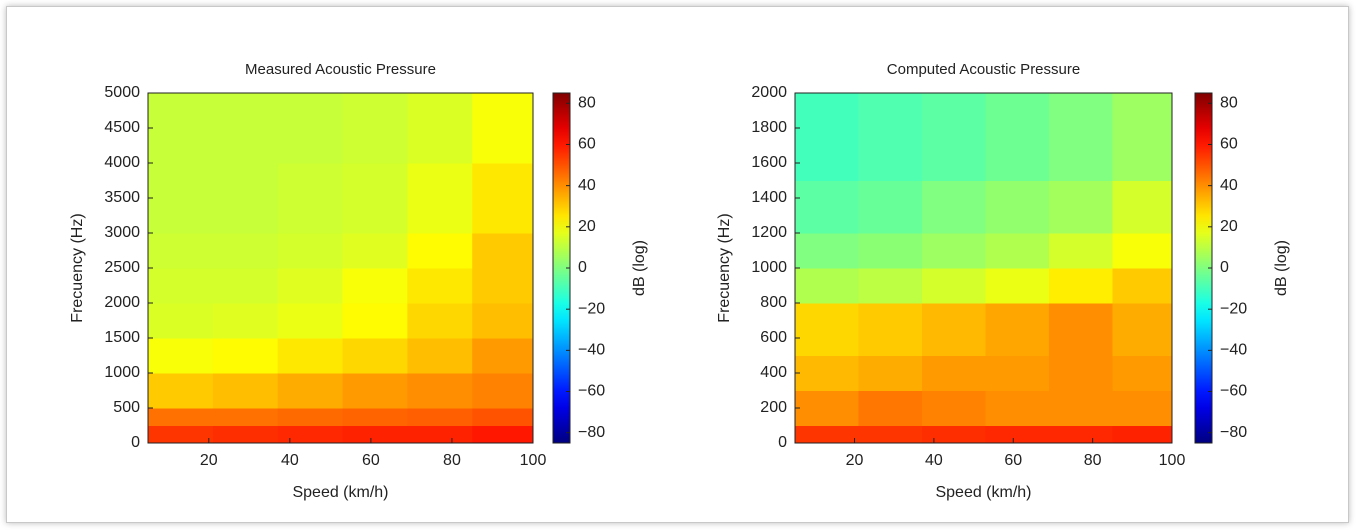  What do you see at coordinates (769, 162) in the screenshot?
I see `y-tick-label: 1600` at bounding box center [769, 162].